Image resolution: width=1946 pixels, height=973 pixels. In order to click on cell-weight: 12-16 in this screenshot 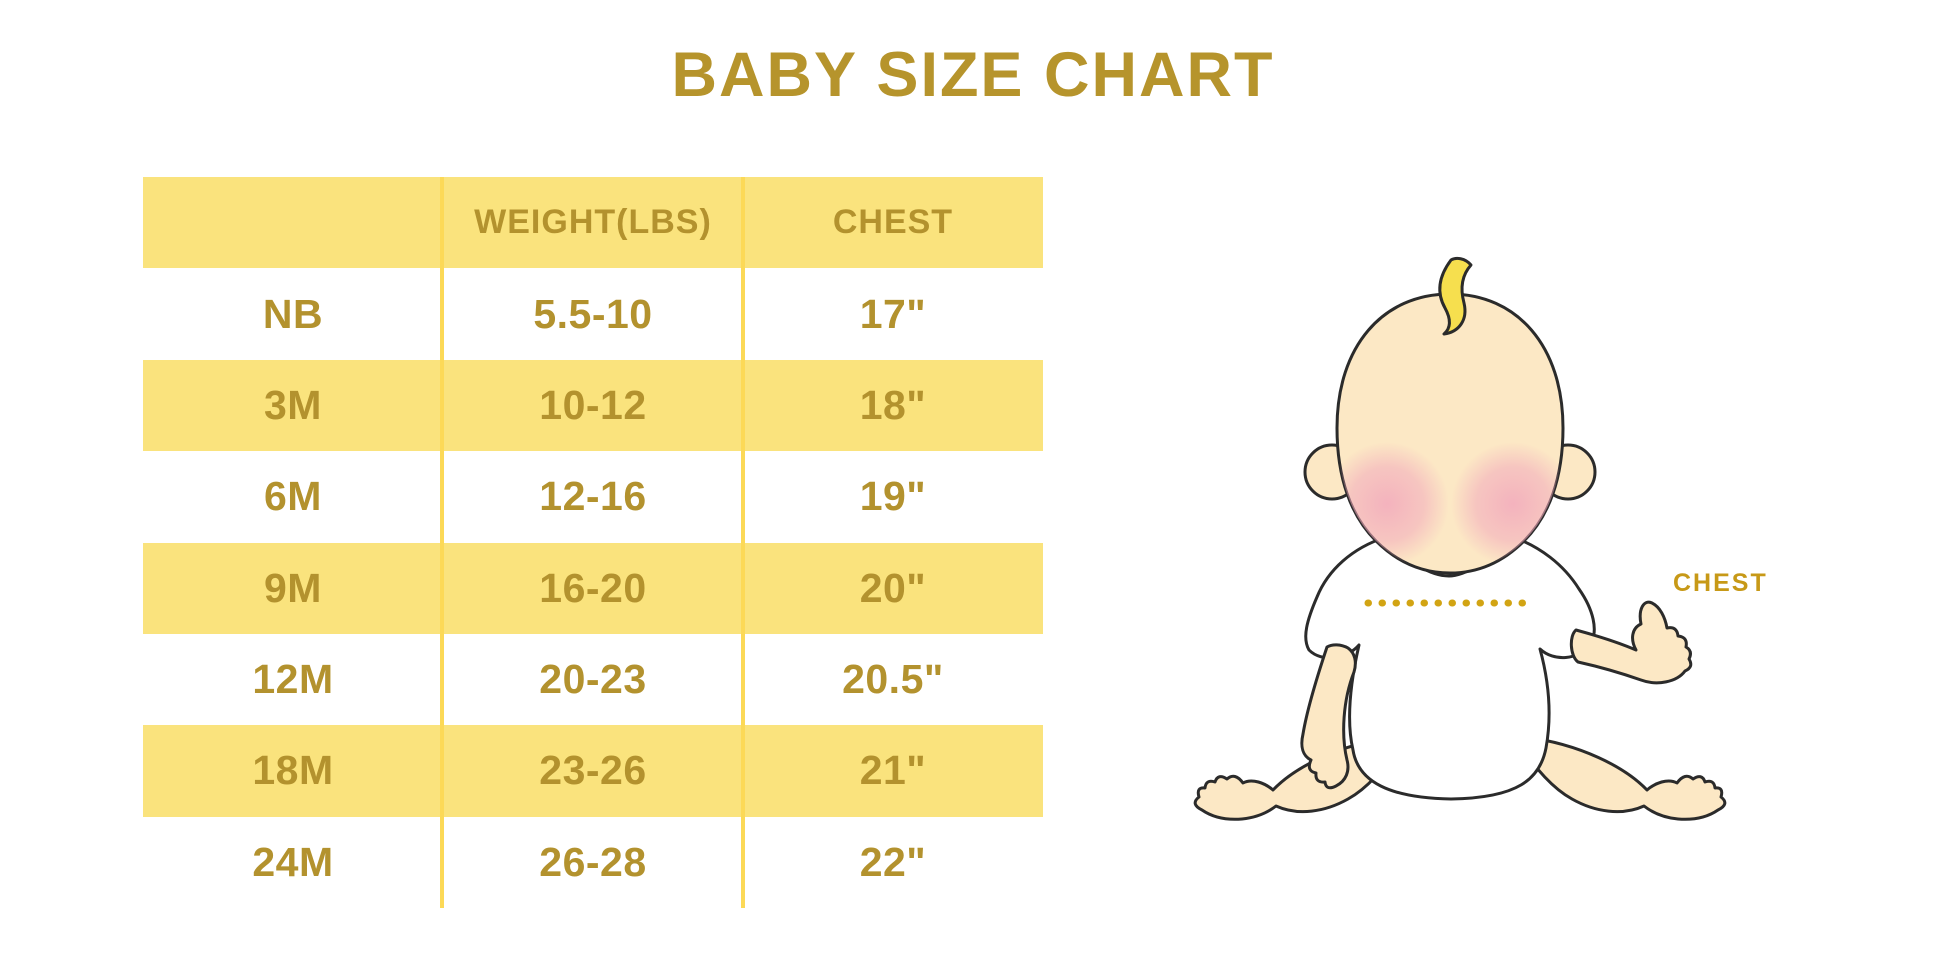, I will do `click(593, 496)`.